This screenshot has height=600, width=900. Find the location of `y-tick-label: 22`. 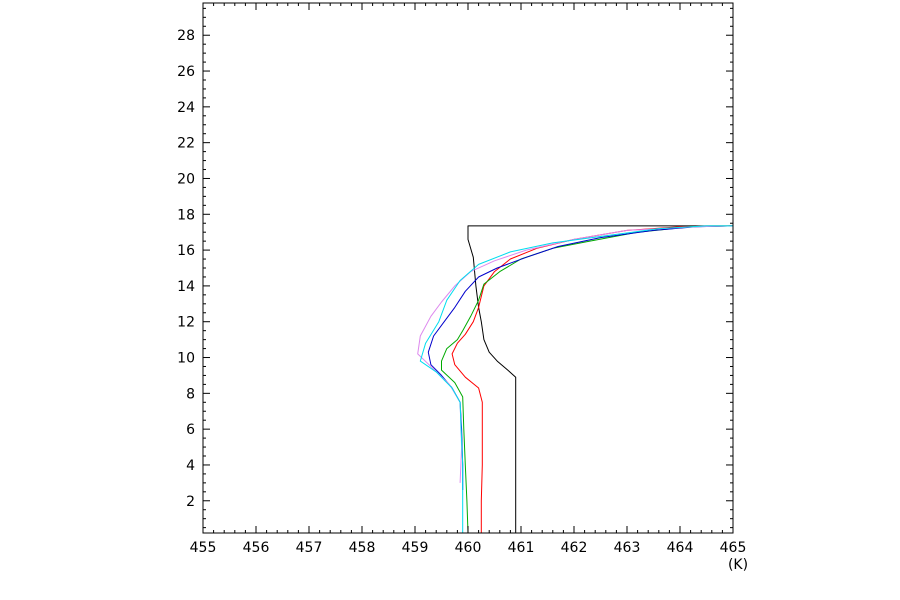

y-tick-label: 22 is located at coordinates (186, 144).